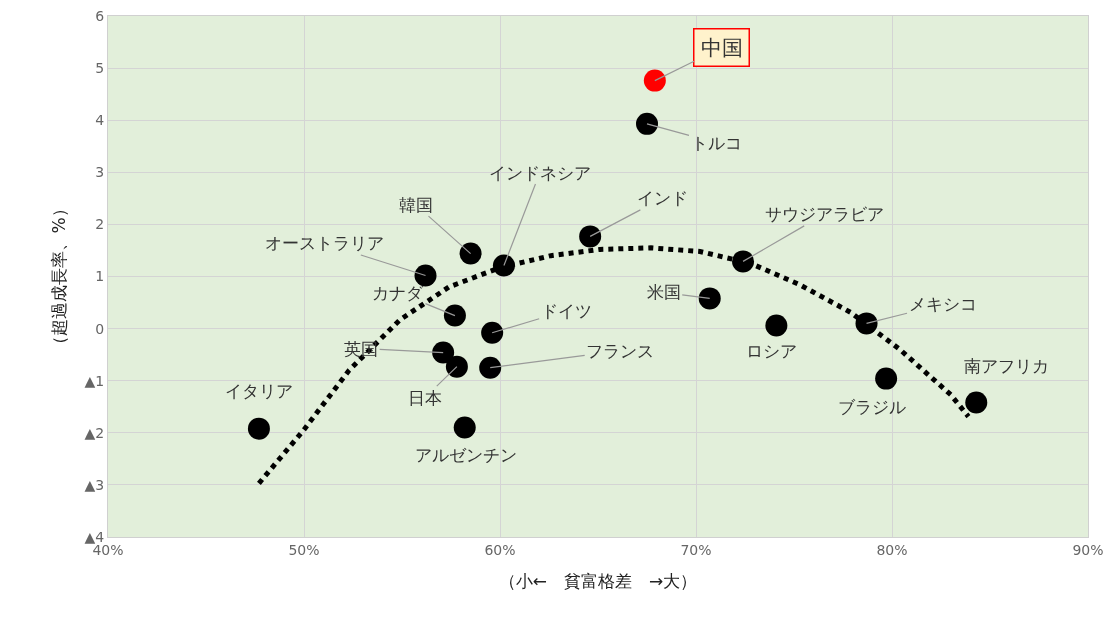  I want to click on annotation: イタリア, so click(259, 391).